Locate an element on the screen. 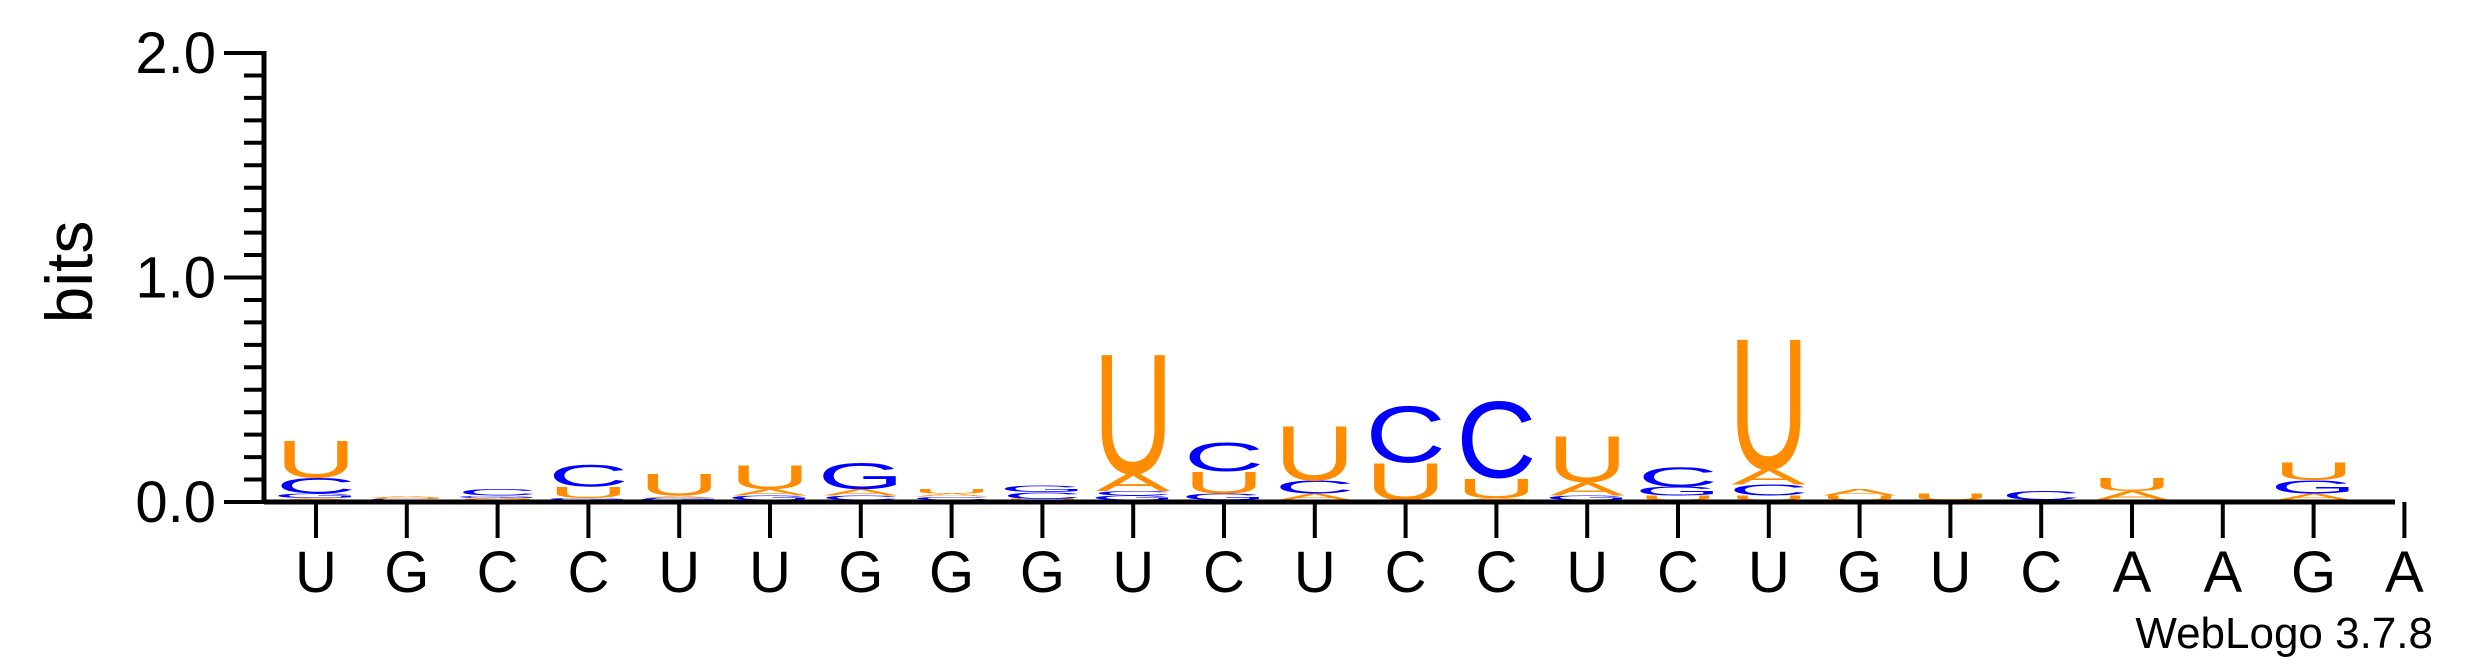 This screenshot has height=667, width=2475. y-axis: 0.0 1.0 2.0 is located at coordinates (201, 278).